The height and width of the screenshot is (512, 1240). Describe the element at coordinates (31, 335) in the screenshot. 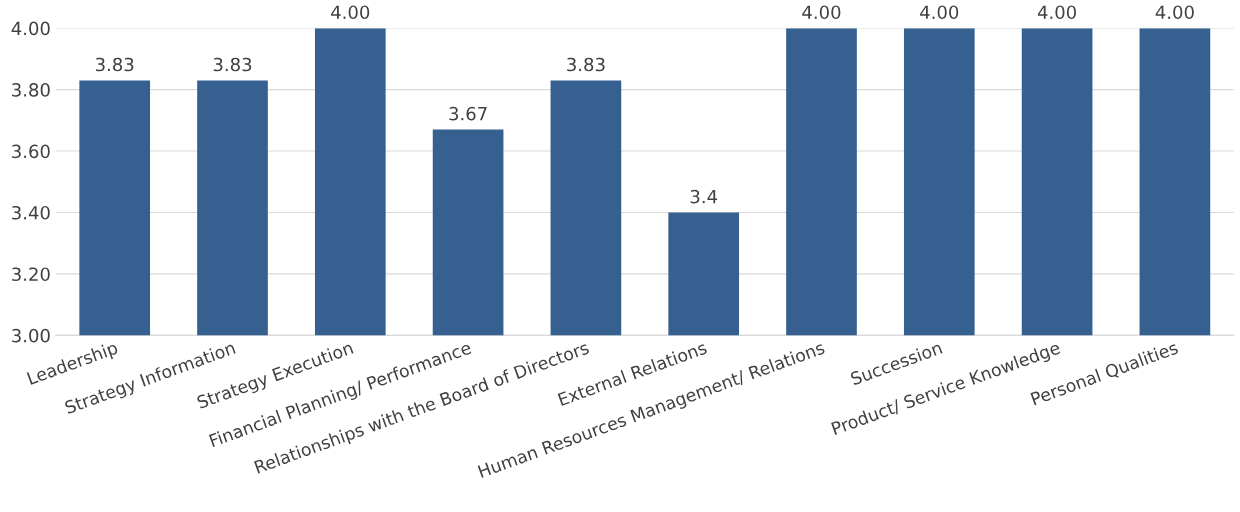

I see `y-tick-label: 3.00` at that location.